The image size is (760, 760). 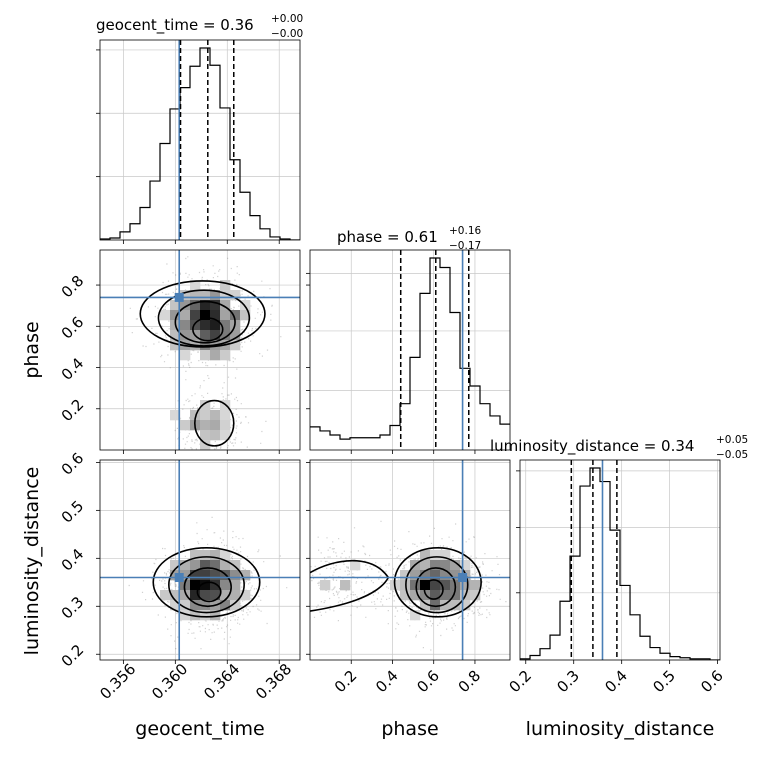 I want to click on xtick-label-luminosity_distance-0: 0.2, so click(x=520, y=682).